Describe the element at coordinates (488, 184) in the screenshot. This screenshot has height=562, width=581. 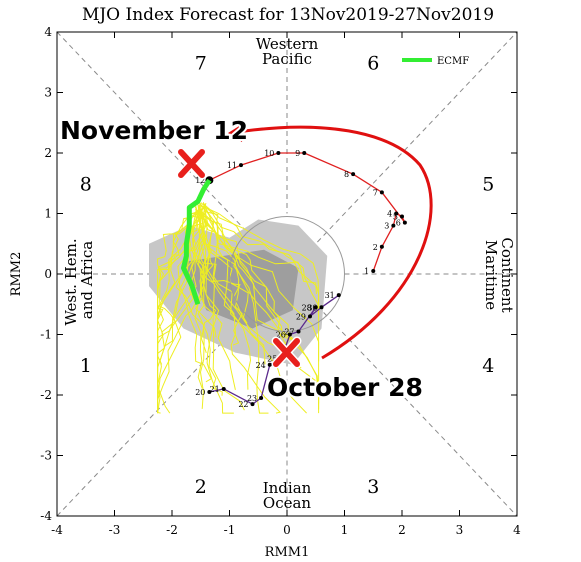
I see `phase-label-5: 5` at that location.